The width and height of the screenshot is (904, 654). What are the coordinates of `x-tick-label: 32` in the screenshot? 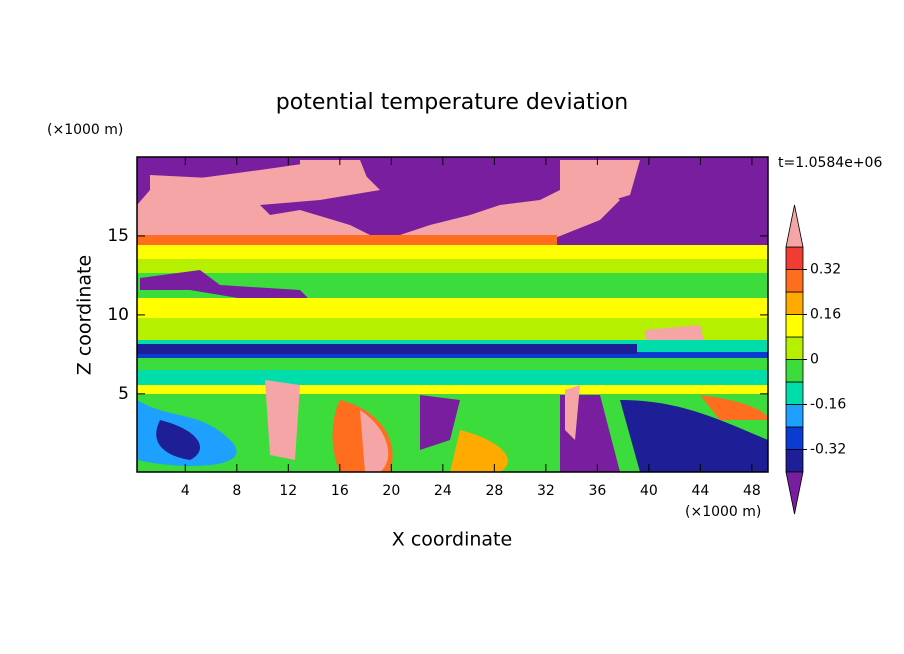 It's located at (546, 491).